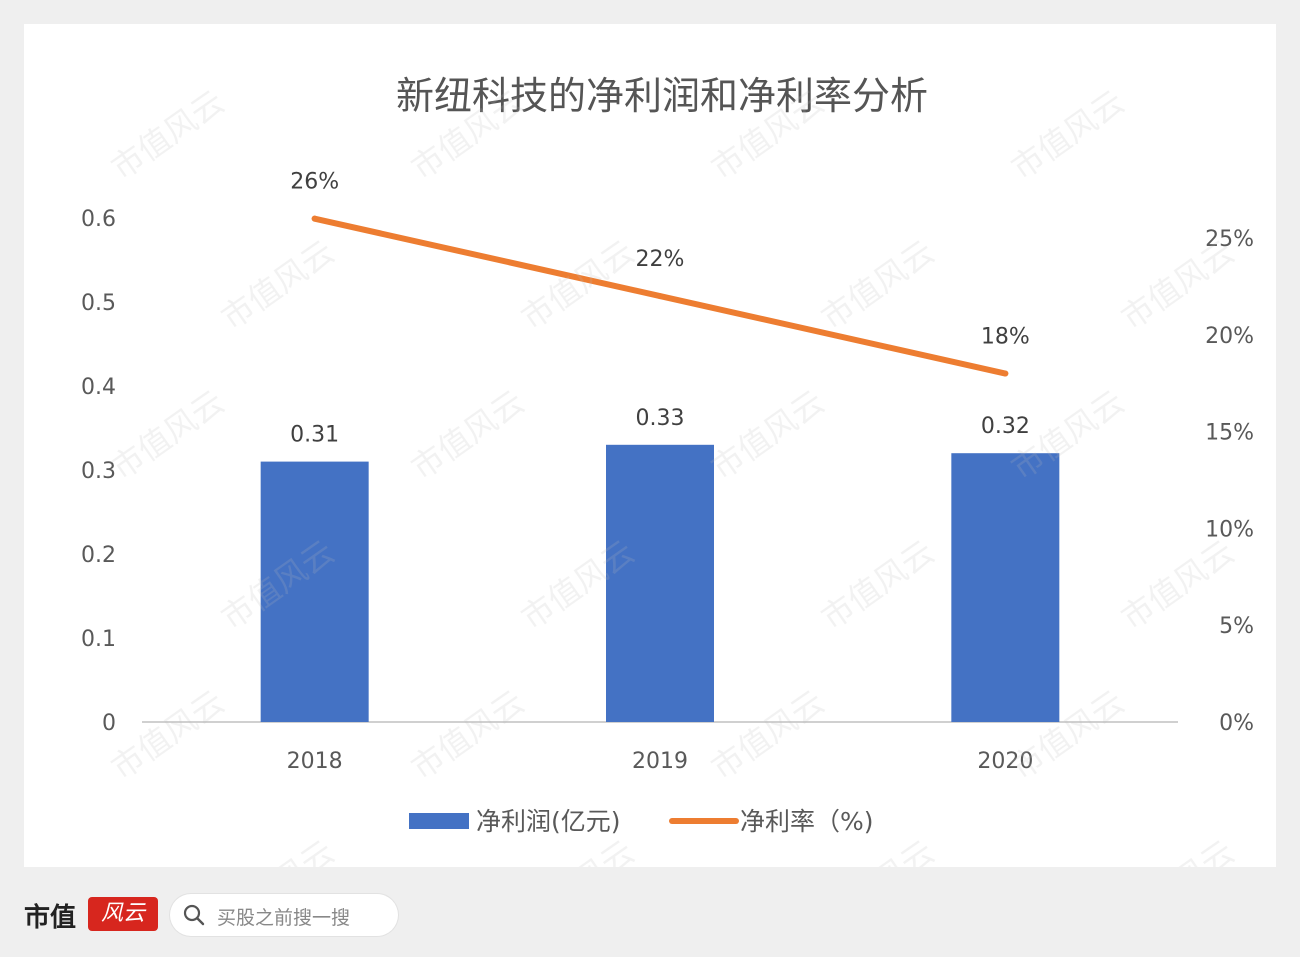 The height and width of the screenshot is (957, 1300). Describe the element at coordinates (109, 723) in the screenshot. I see `y-left-tick-label: 0` at that location.